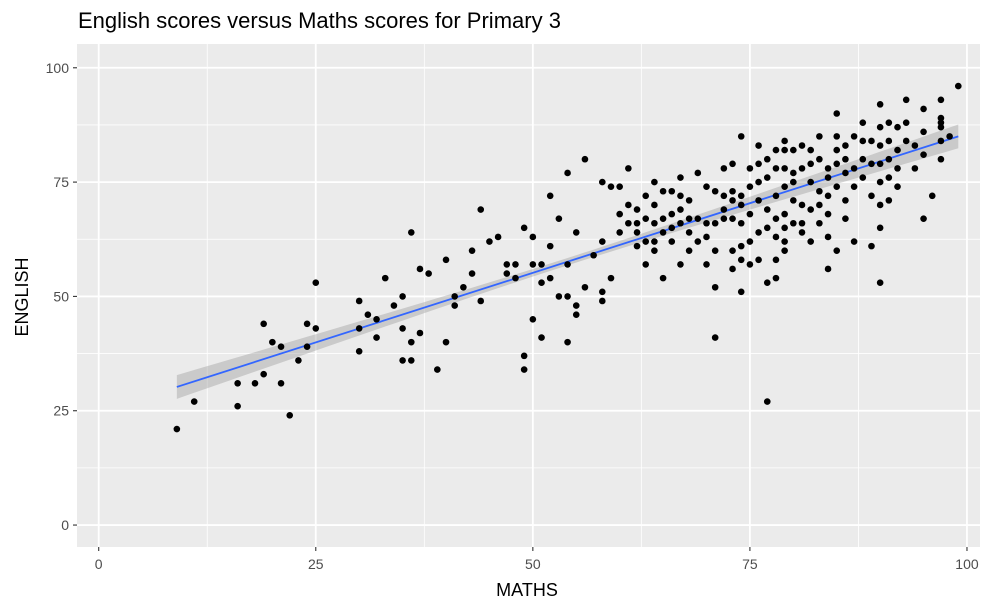 The width and height of the screenshot is (991, 612). Describe the element at coordinates (533, 564) in the screenshot. I see `x-tick-label: 50` at that location.